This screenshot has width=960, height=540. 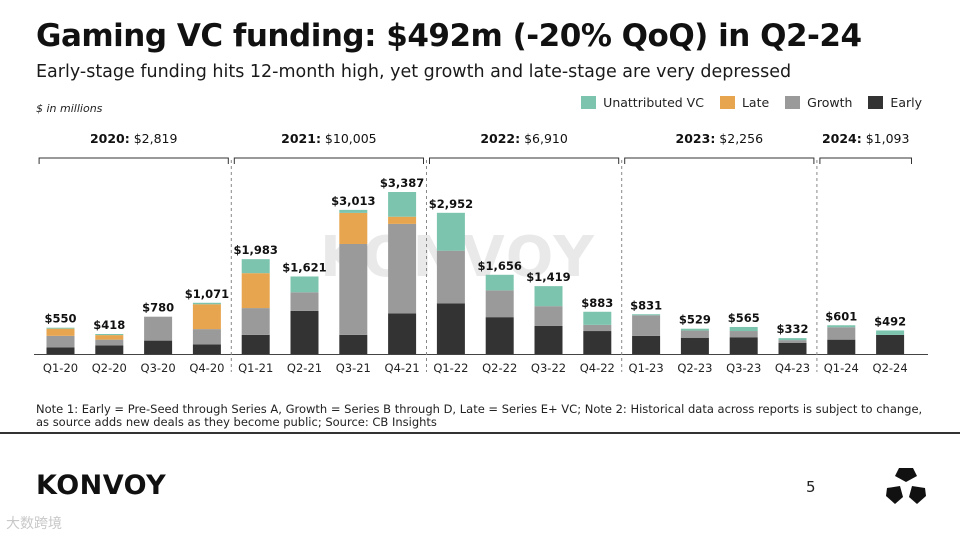 What do you see at coordinates (34, 524) in the screenshot?
I see `corner-watermark: 大数跨境` at bounding box center [34, 524].